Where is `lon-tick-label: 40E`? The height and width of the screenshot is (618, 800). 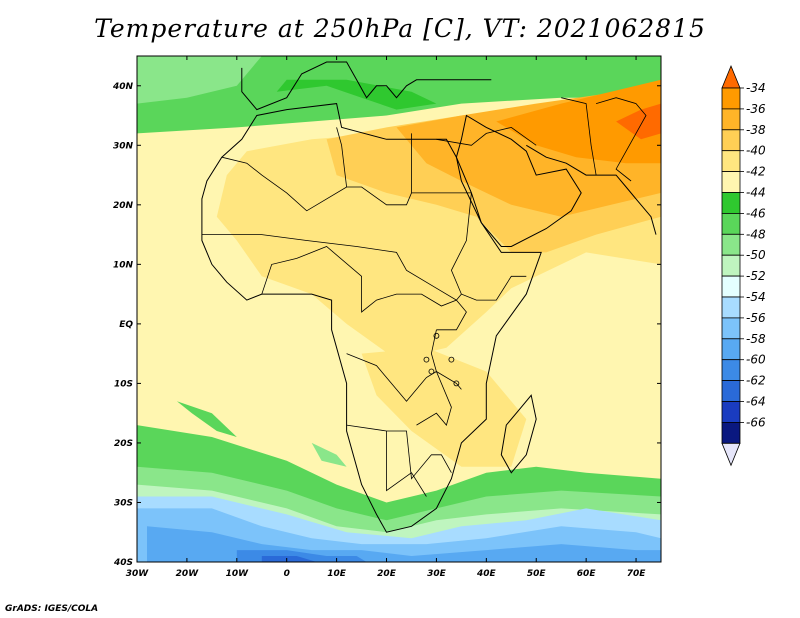 lon-tick-label: 40E is located at coordinates (486, 574).